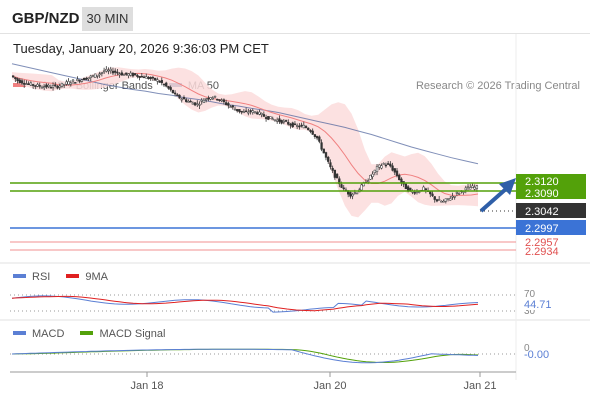 Image resolution: width=590 pixels, height=400 pixels. Describe the element at coordinates (19, 276) in the screenshot. I see `legend-rsi-swatch` at that location.